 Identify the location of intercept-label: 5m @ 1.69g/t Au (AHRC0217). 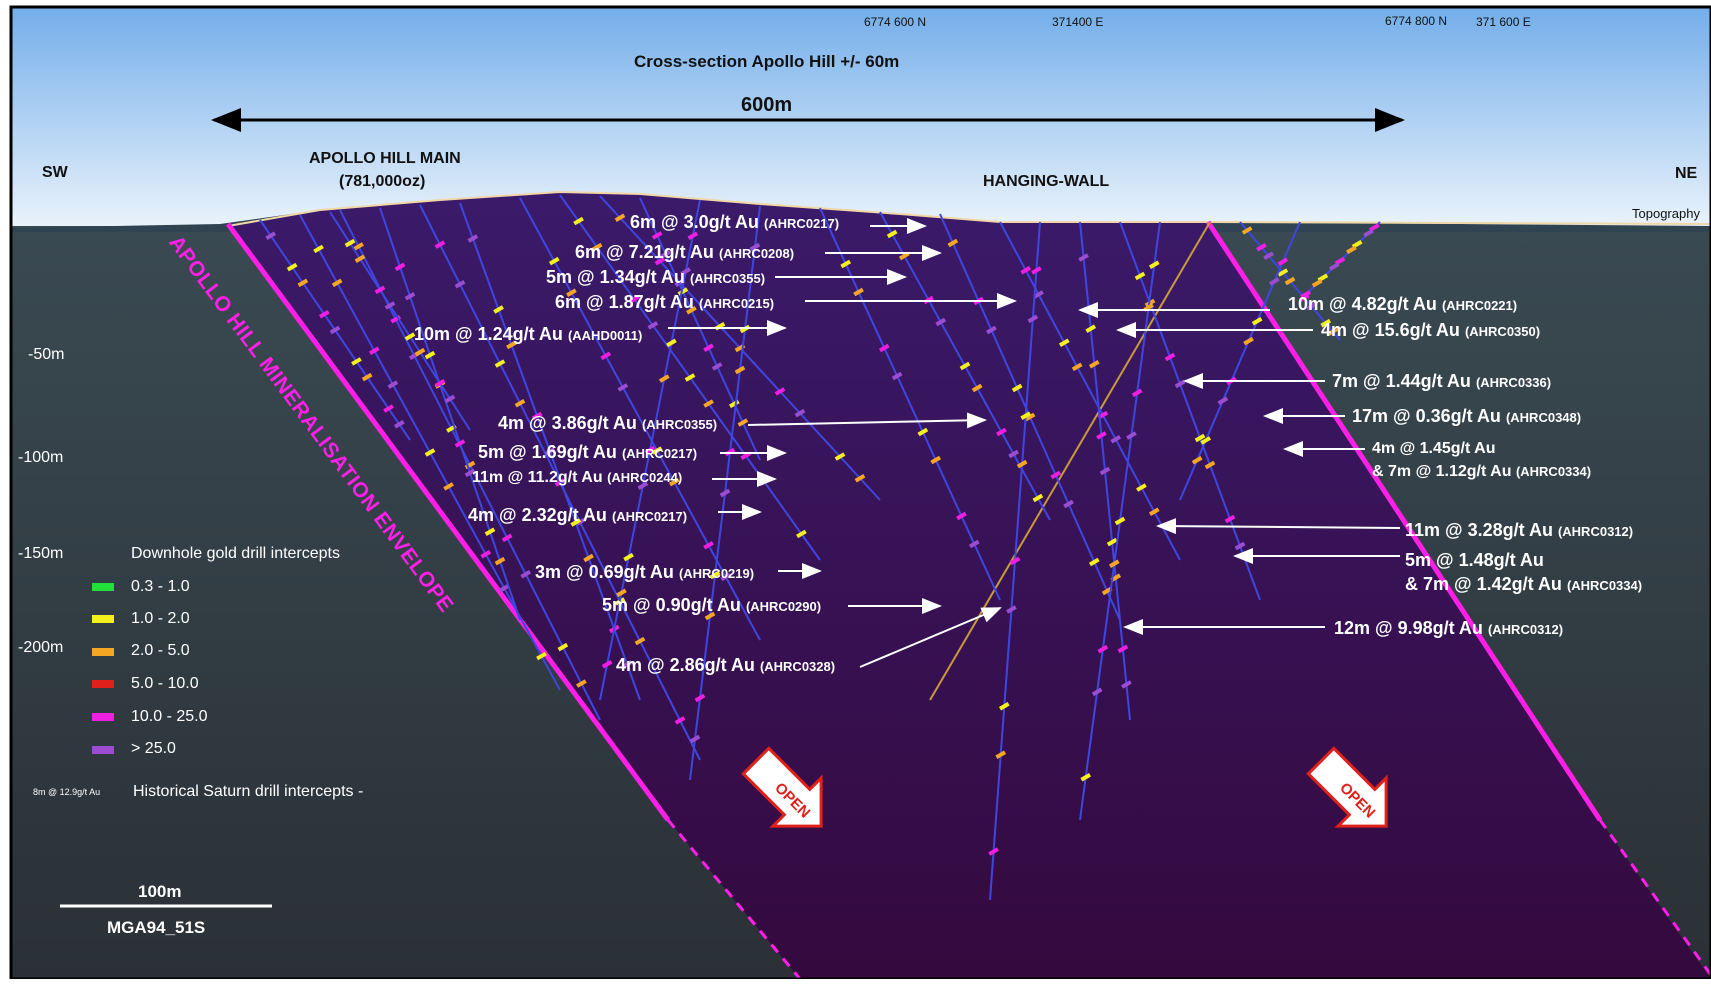
(588, 452).